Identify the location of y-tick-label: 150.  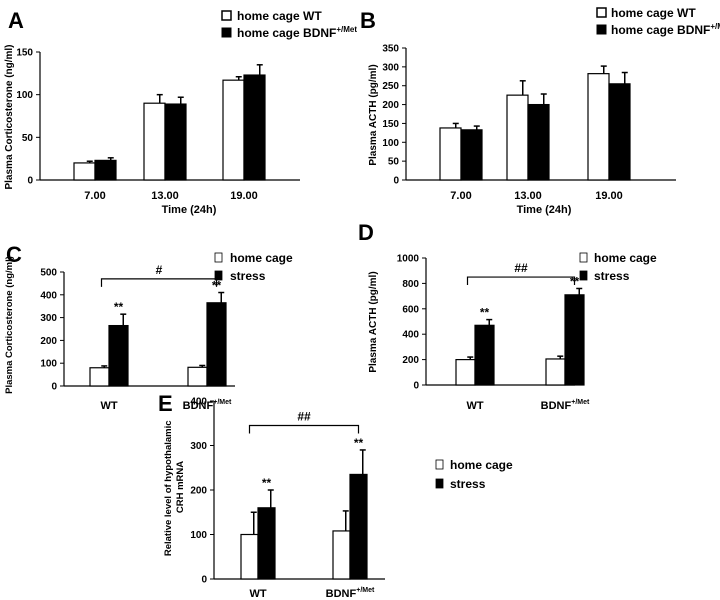
(390, 124).